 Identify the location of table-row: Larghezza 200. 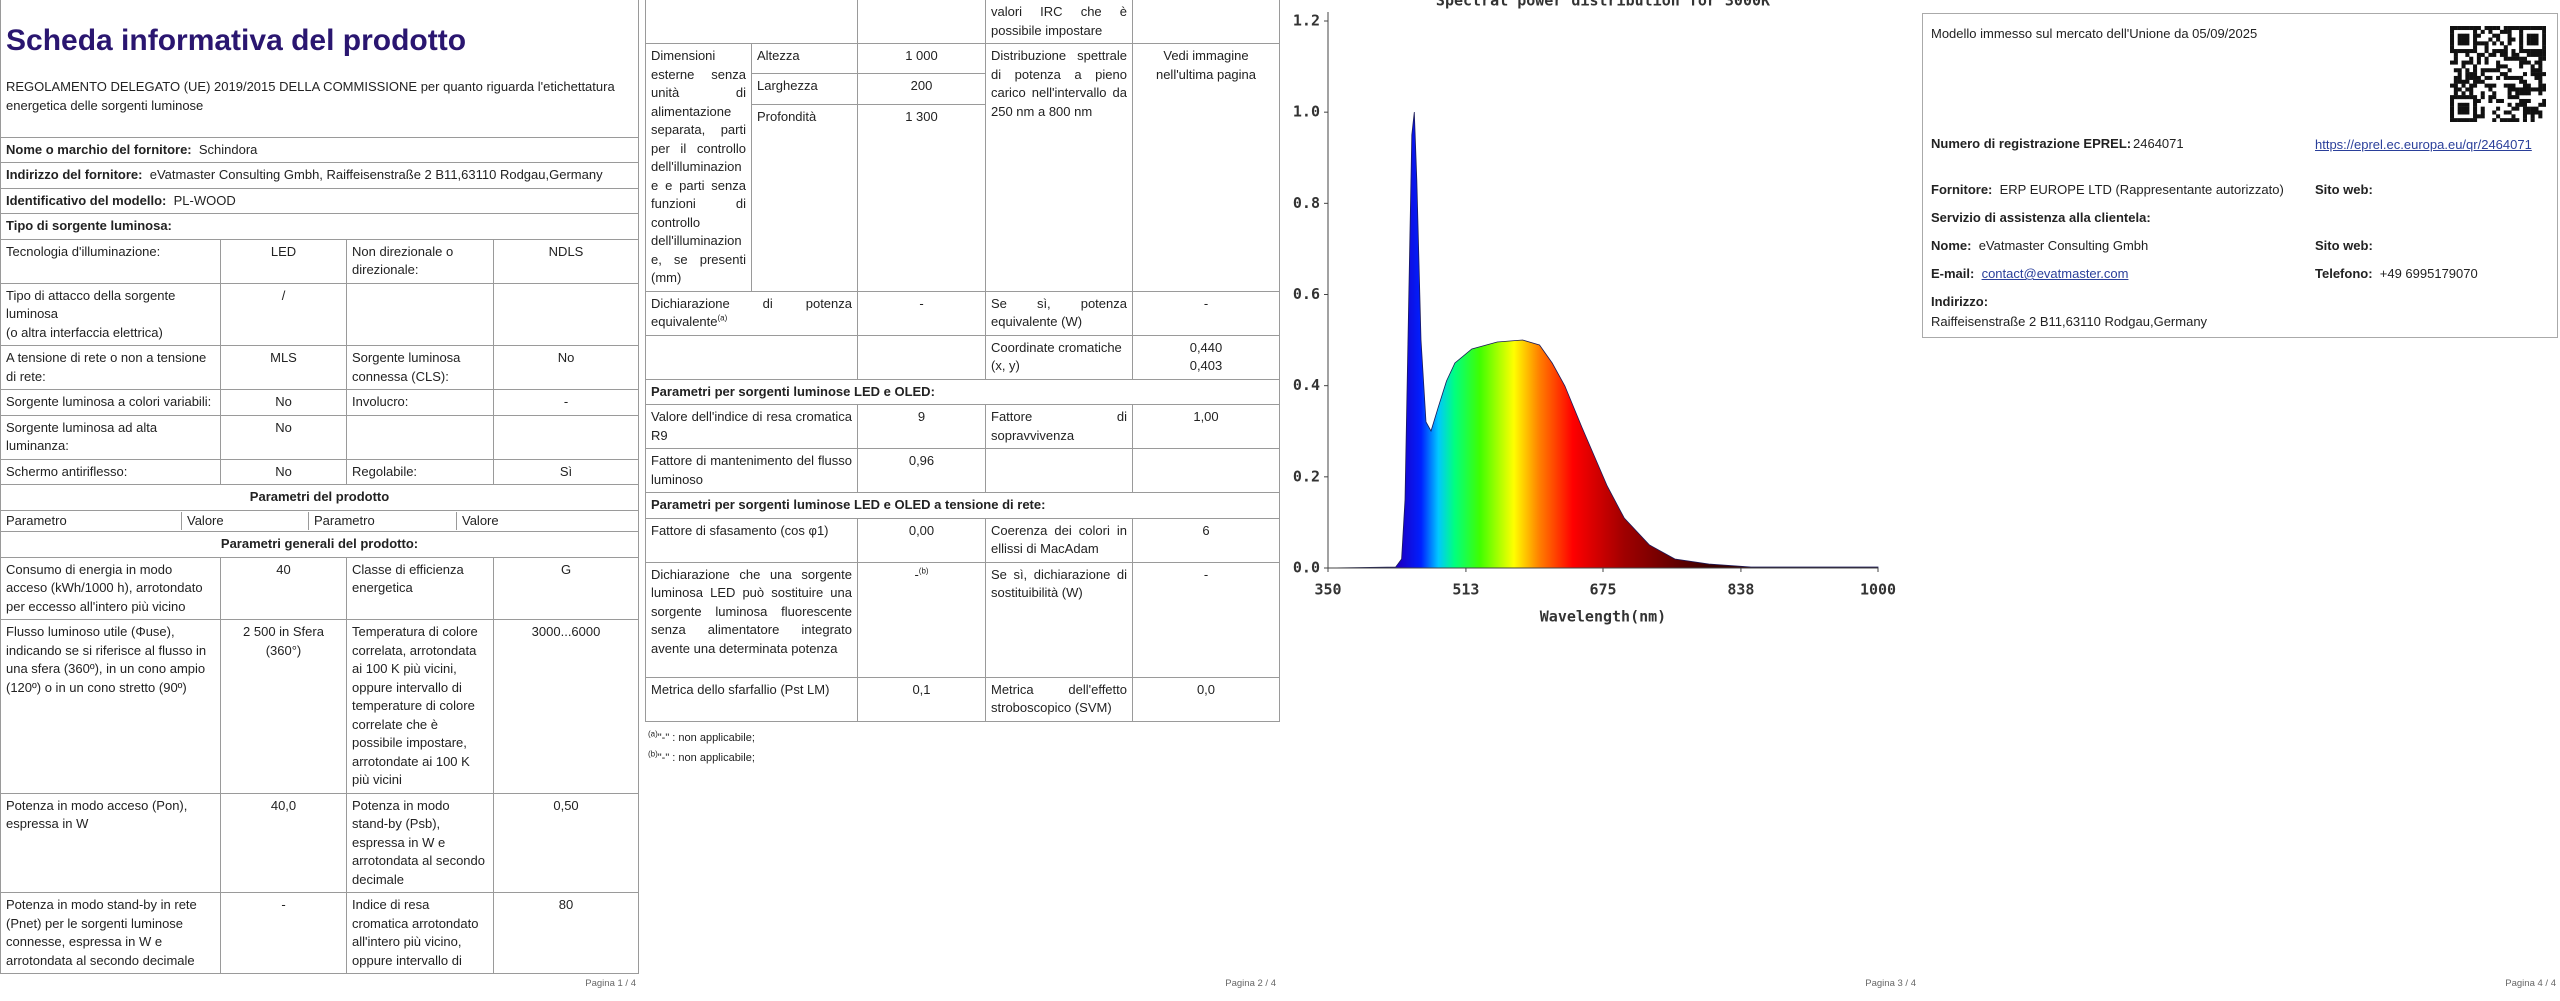
(963, 89).